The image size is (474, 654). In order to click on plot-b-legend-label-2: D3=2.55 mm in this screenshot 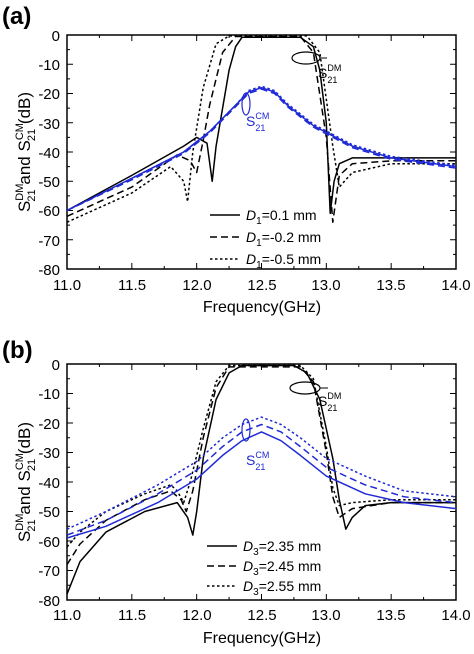, I will do `click(282, 588)`.